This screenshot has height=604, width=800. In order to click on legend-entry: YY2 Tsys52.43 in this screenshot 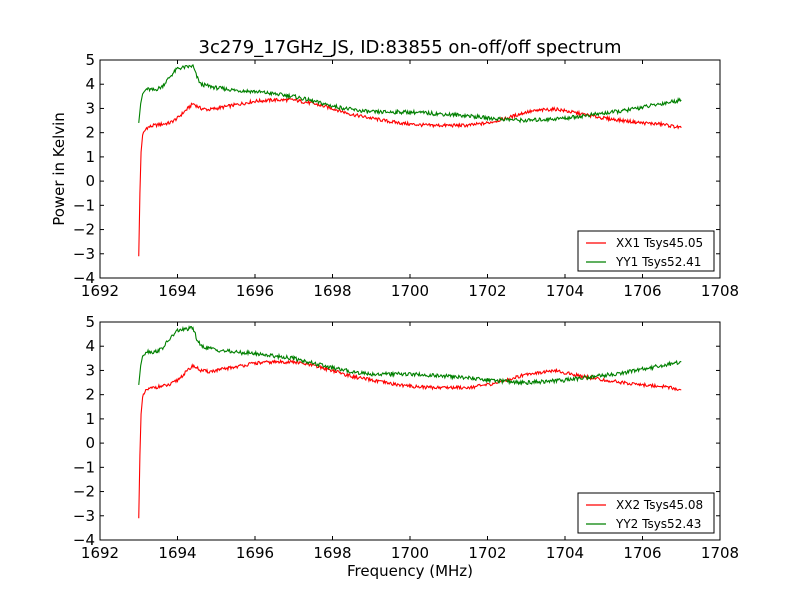, I will do `click(658, 524)`.